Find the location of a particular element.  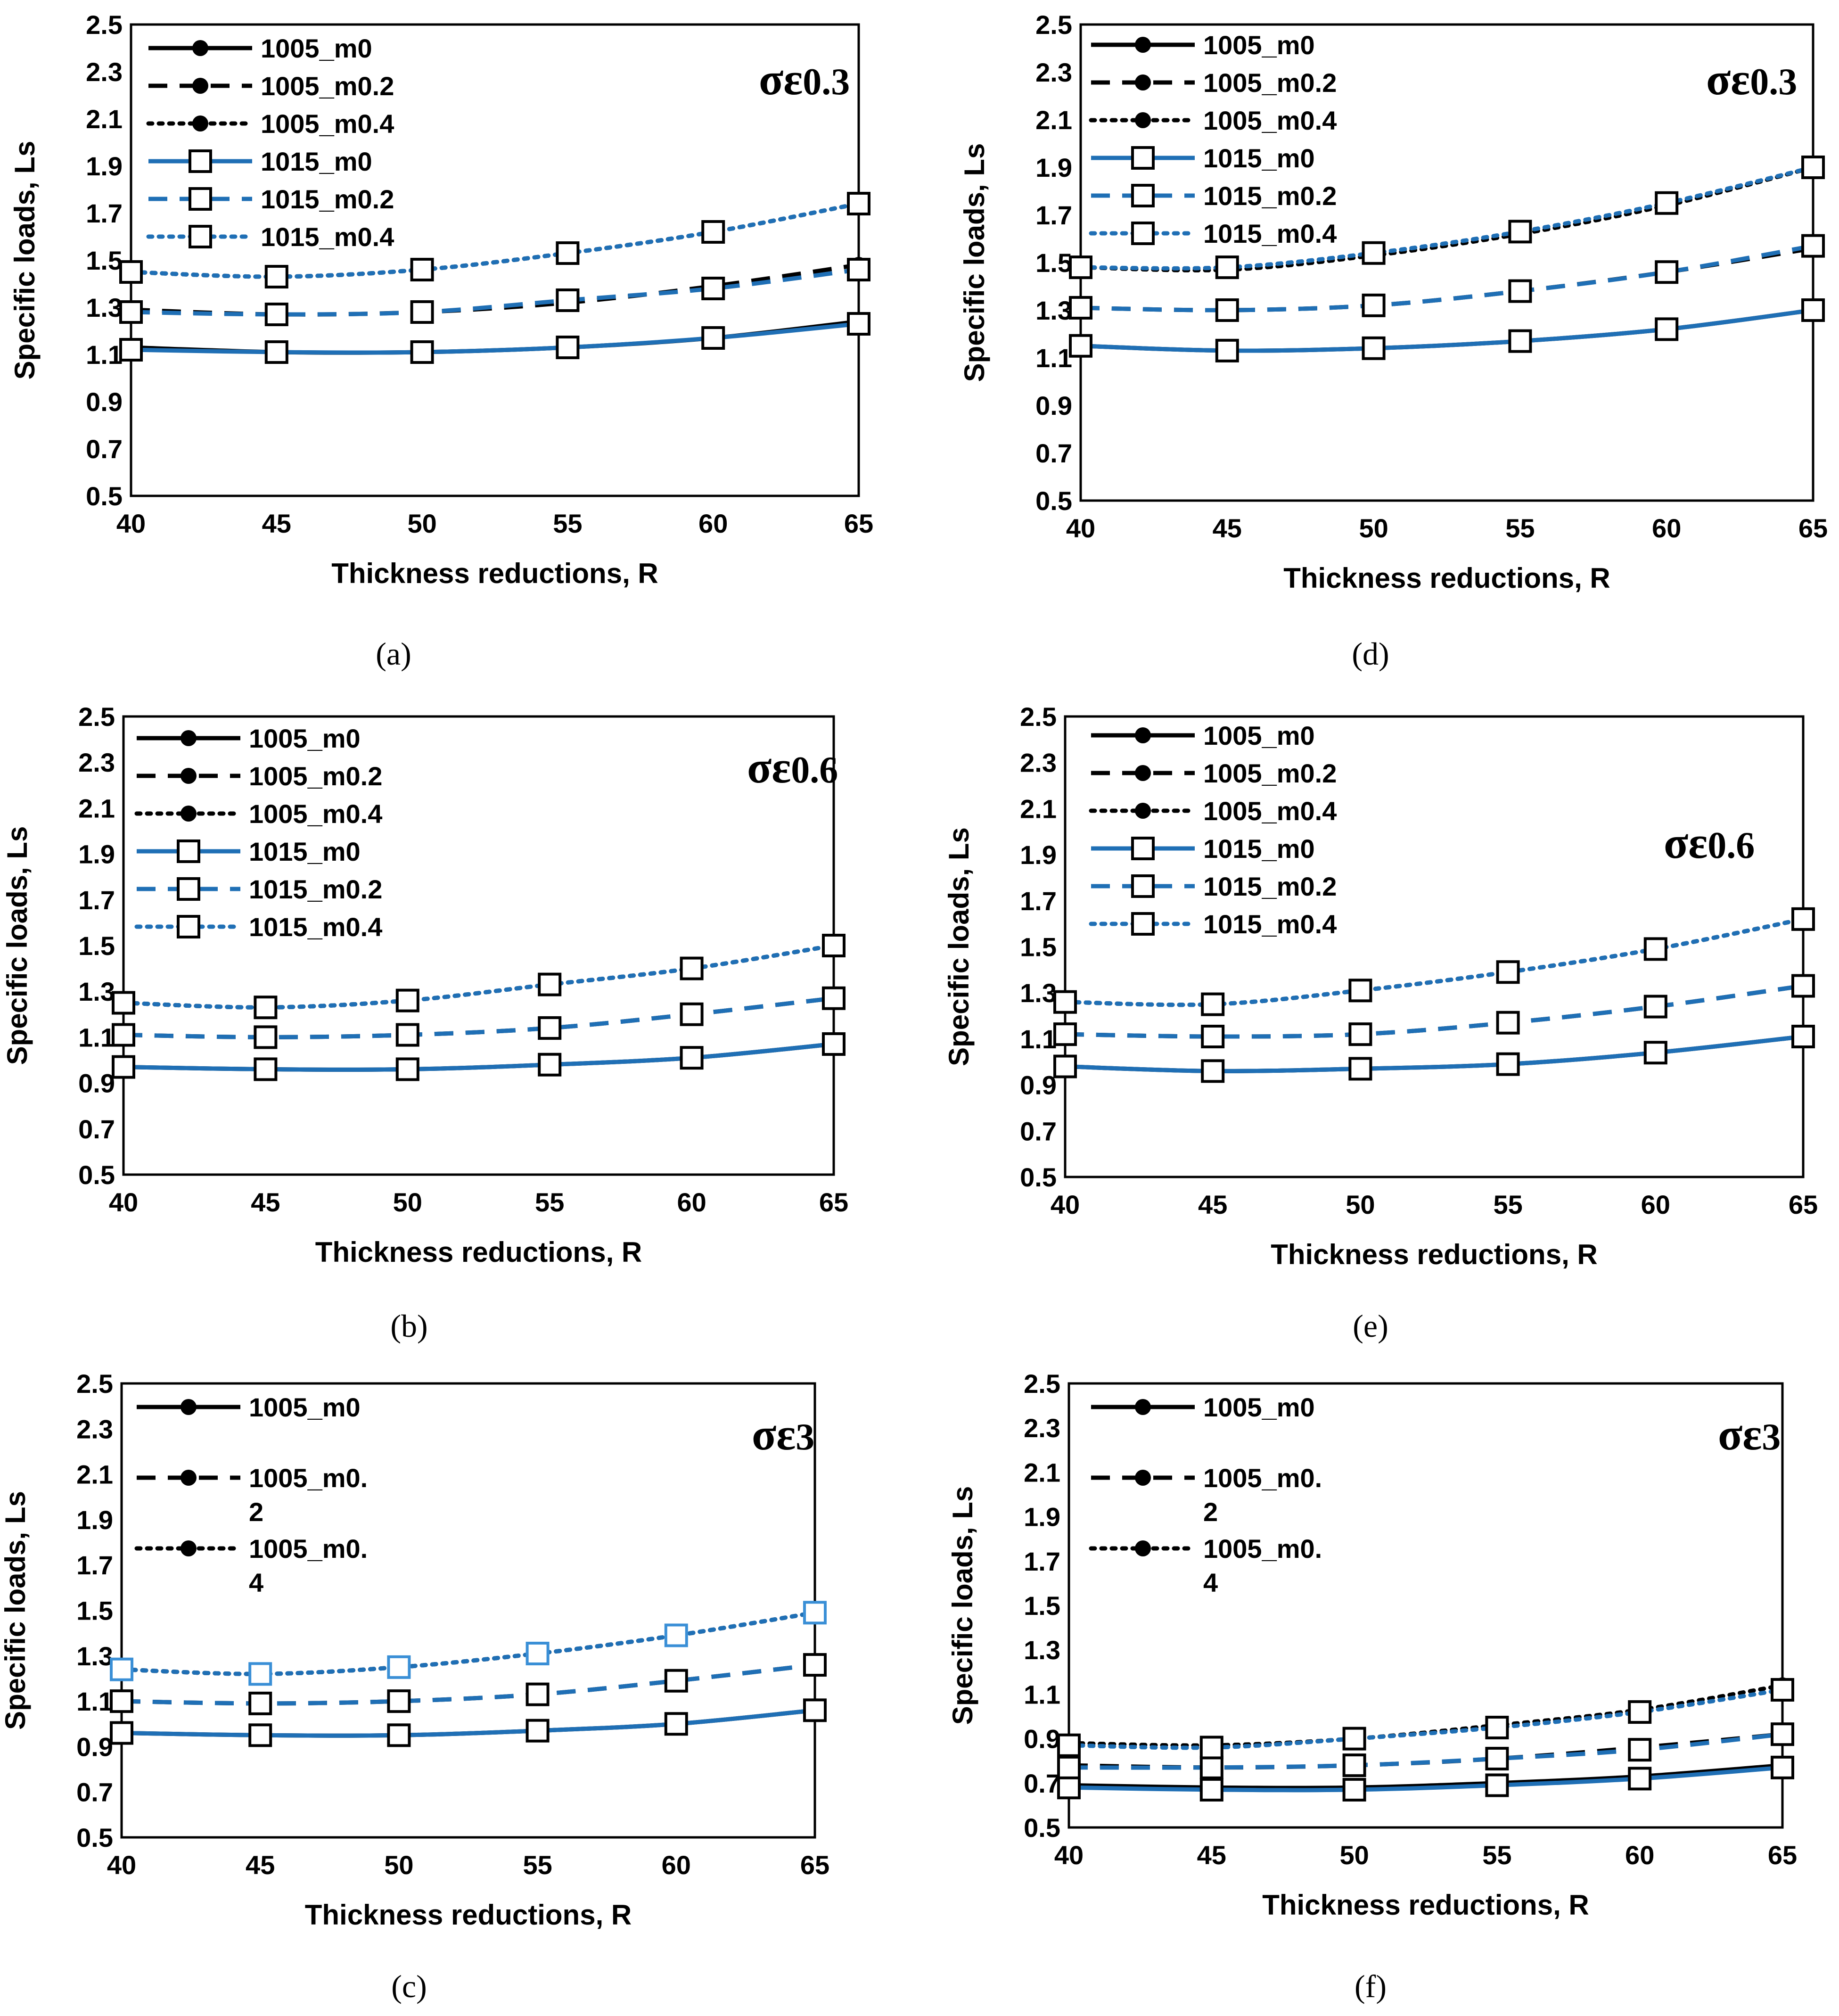

legend-label: 1005_m0. is located at coordinates (1262, 1478).